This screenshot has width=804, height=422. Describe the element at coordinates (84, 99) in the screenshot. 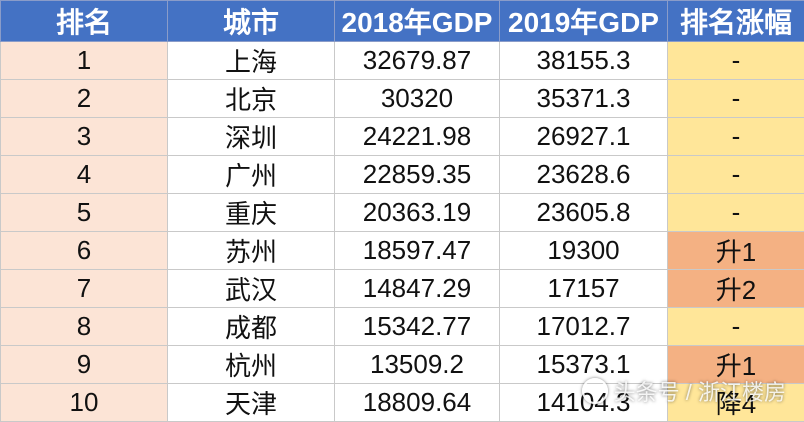

I see `rank-cell: 2` at that location.